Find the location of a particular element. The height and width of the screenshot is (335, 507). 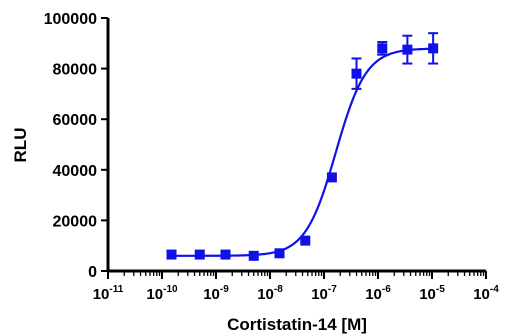

x-tick-exponent: -4 is located at coordinates (494, 289).